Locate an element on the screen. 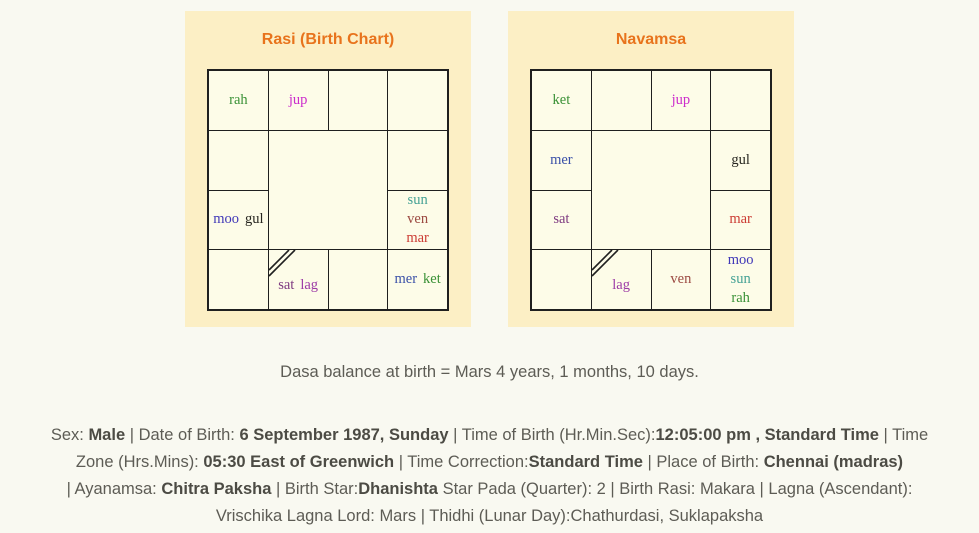 The height and width of the screenshot is (533, 979). chart-cell: ven is located at coordinates (681, 279).